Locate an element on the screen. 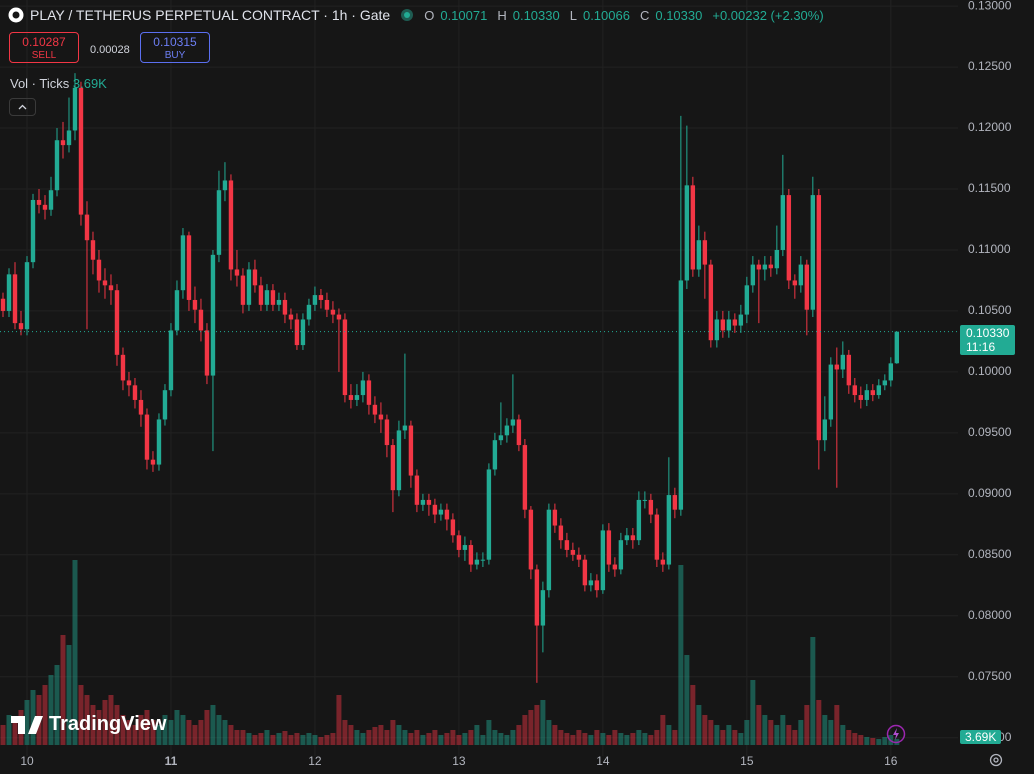 Image resolution: width=1034 pixels, height=774 pixels. symbol-logo is located at coordinates (16, 15).